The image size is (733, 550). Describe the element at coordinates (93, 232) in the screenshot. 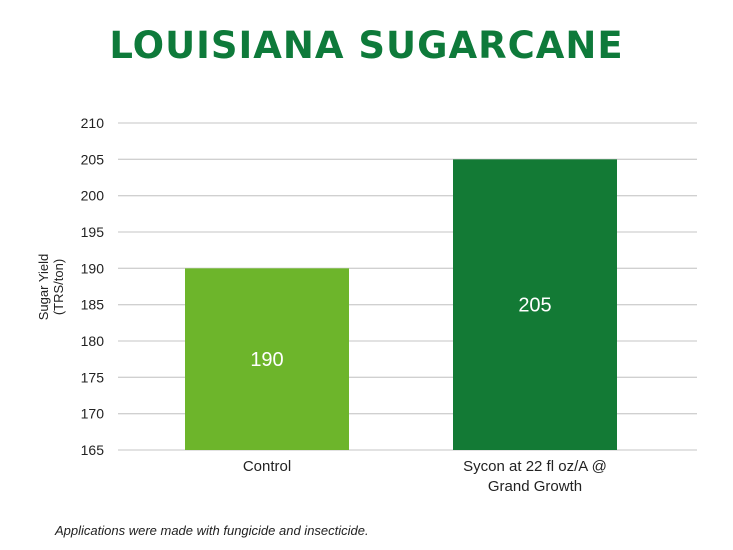

I see `y-tick-label: 195` at that location.